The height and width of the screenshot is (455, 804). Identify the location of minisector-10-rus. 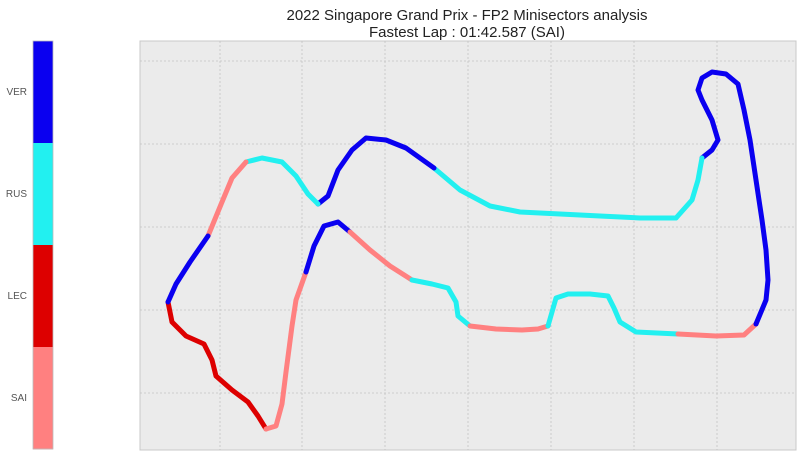
(689, 188).